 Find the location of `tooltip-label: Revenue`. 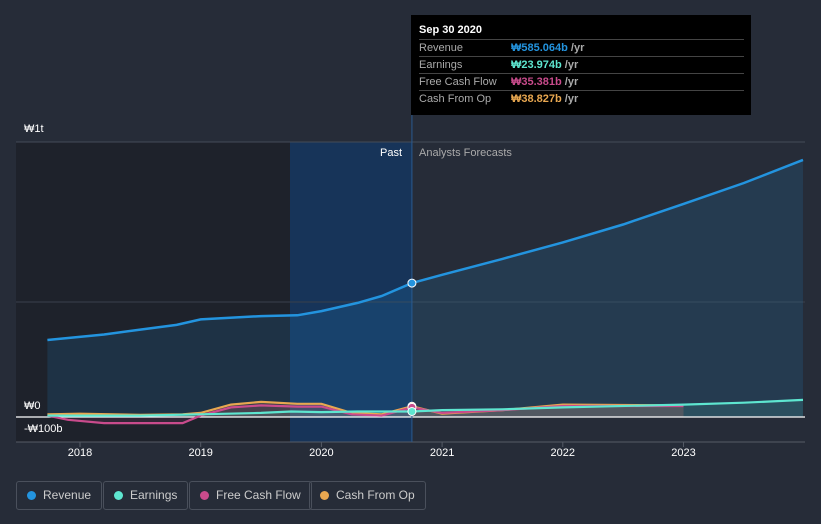

tooltip-label: Revenue is located at coordinates (441, 48).